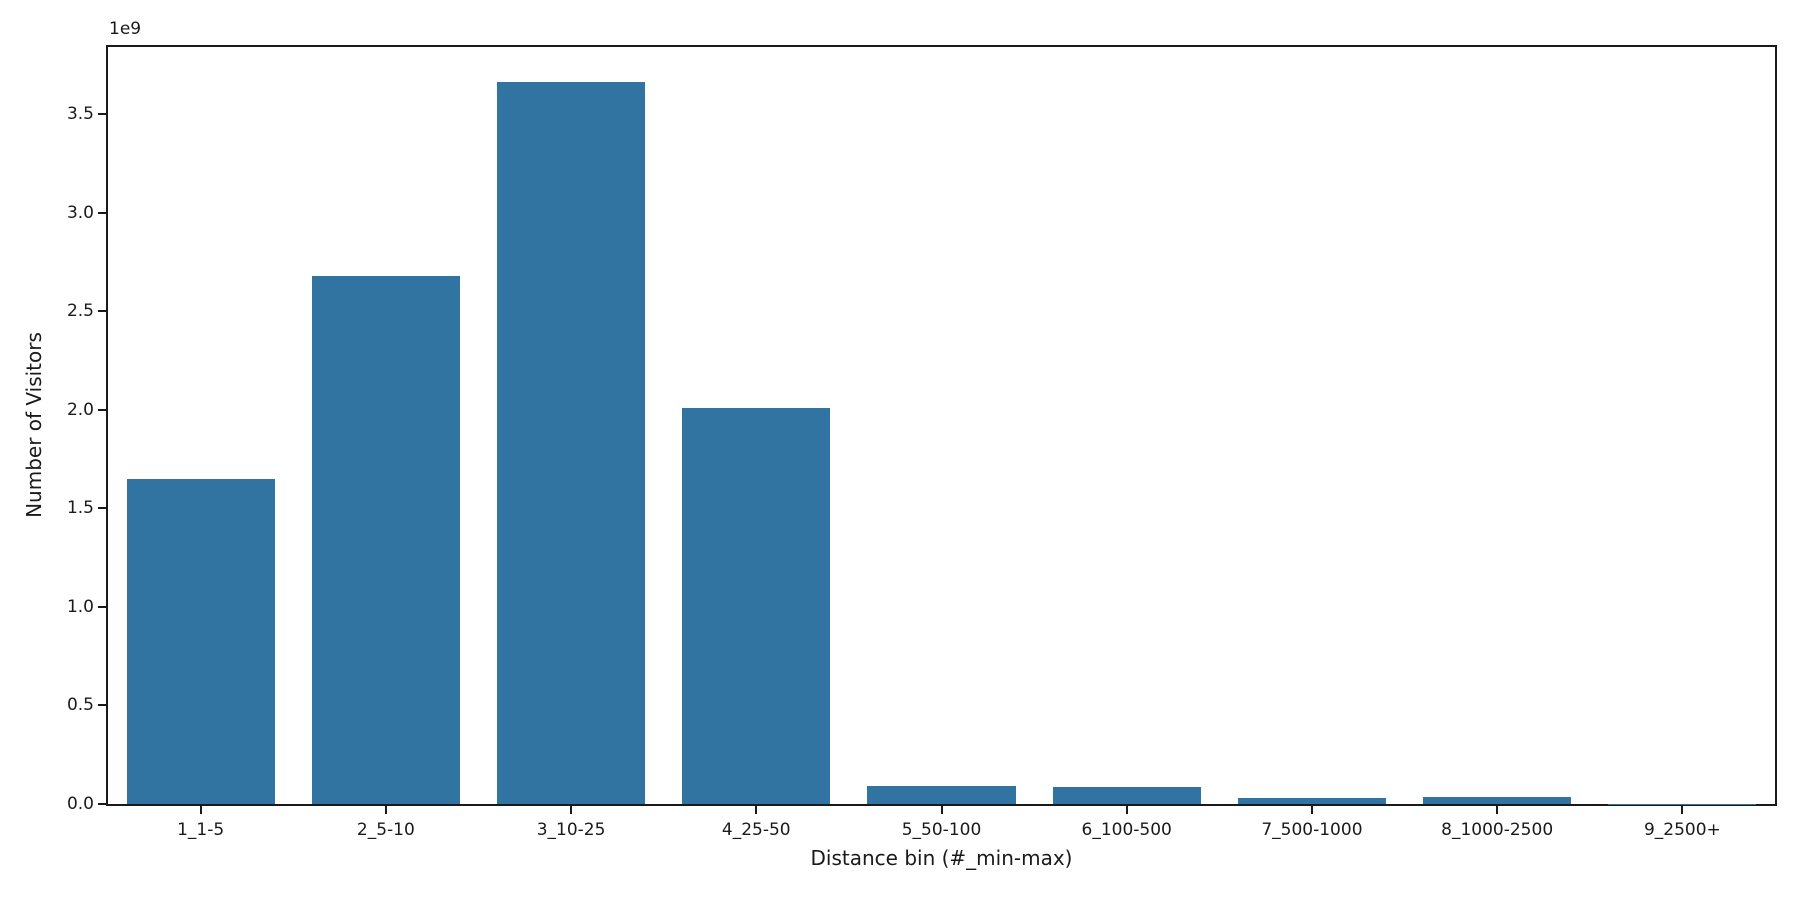  What do you see at coordinates (80, 705) in the screenshot?
I see `y-tick-label: 0.5` at bounding box center [80, 705].